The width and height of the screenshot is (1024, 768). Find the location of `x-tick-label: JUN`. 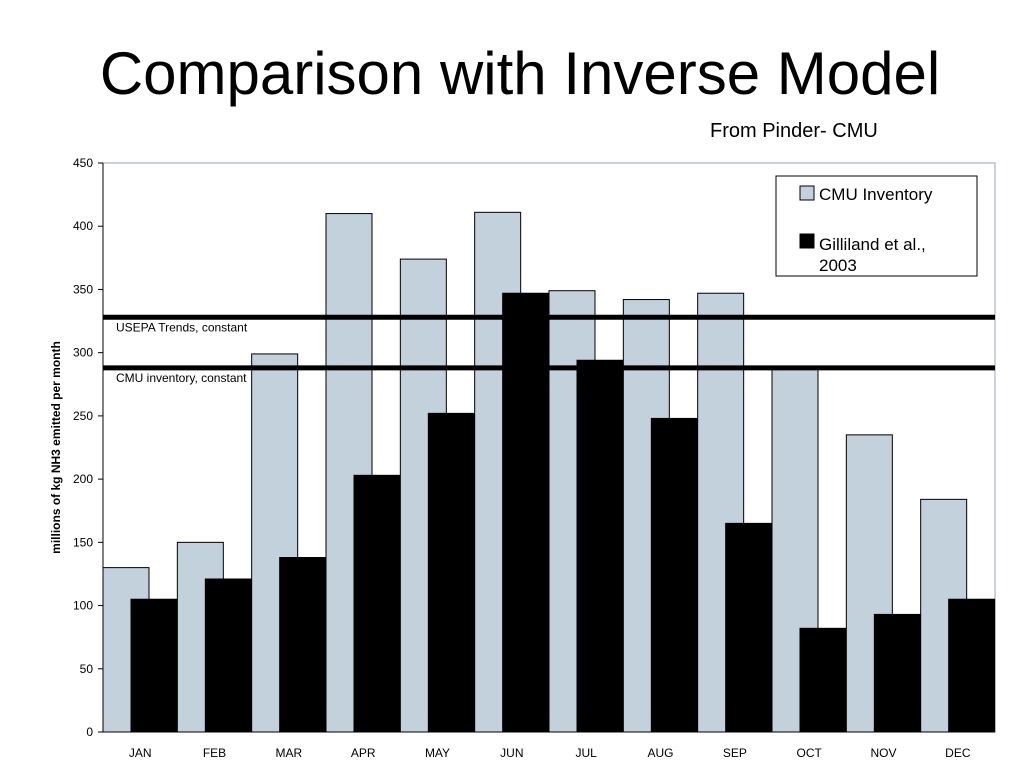

x-tick-label: JUN is located at coordinates (511, 753).